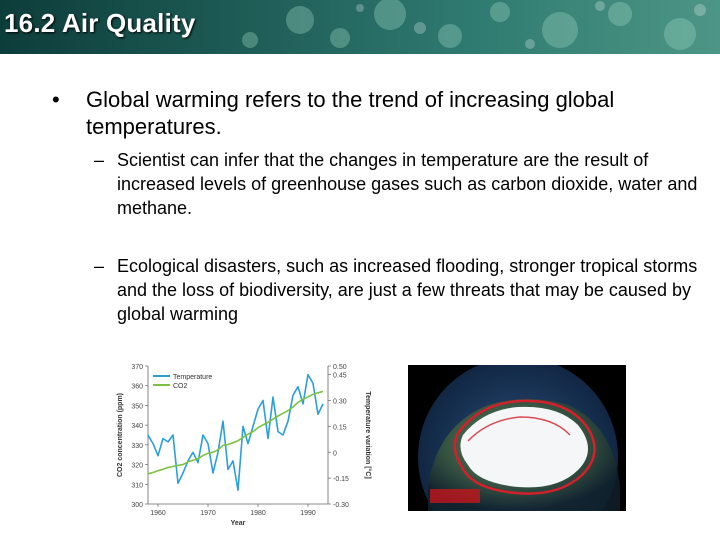  Describe the element at coordinates (258, 513) in the screenshot. I see `x-tick-label: 1980` at that location.